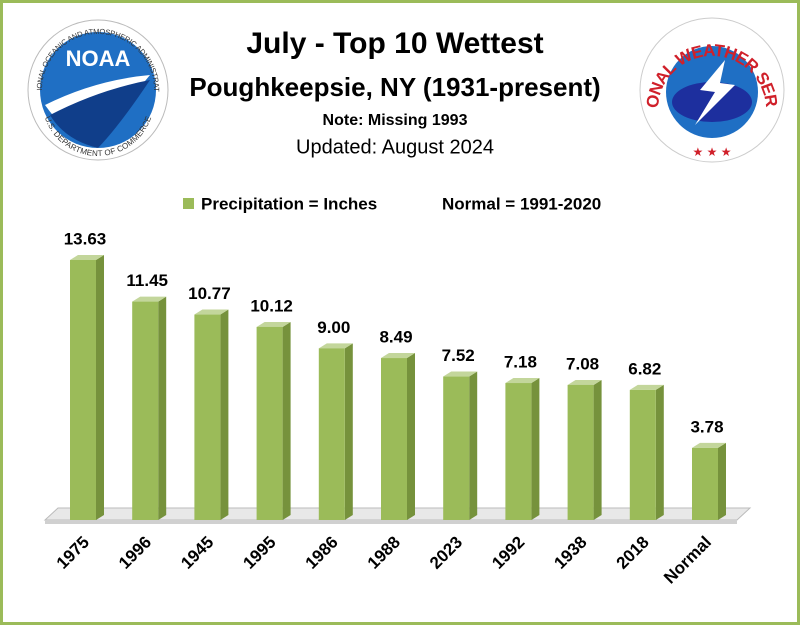 The width and height of the screenshot is (800, 625). I want to click on chart-subtitle: Poughkeepsie, NY (1931-present), so click(394, 87).